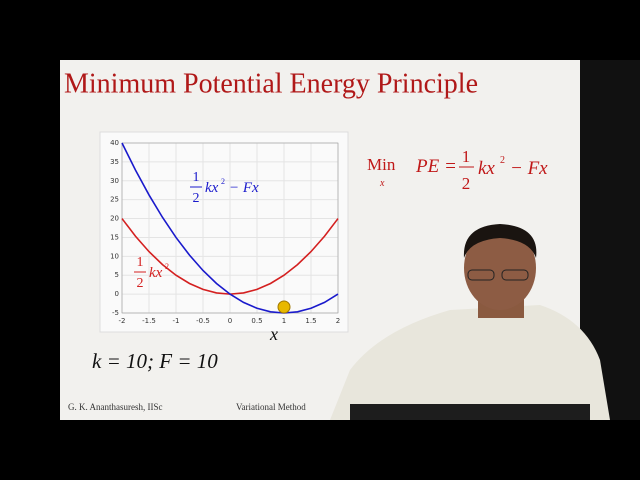 Image resolution: width=640 pixels, height=480 pixels. Describe the element at coordinates (466, 156) in the screenshot. I see `eq-num: 1` at that location.